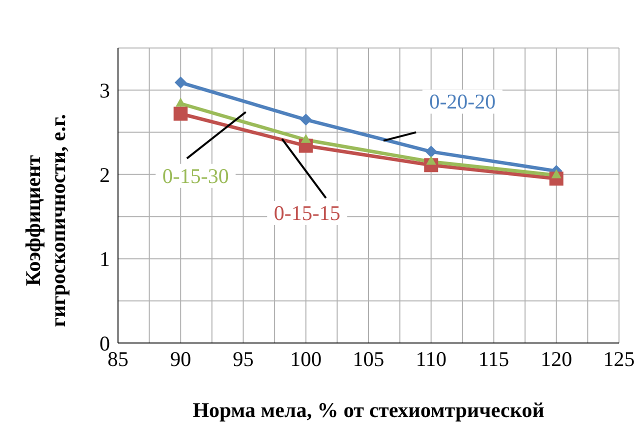 The height and width of the screenshot is (425, 641). I want to click on y-tick-label: 0, so click(105, 343).